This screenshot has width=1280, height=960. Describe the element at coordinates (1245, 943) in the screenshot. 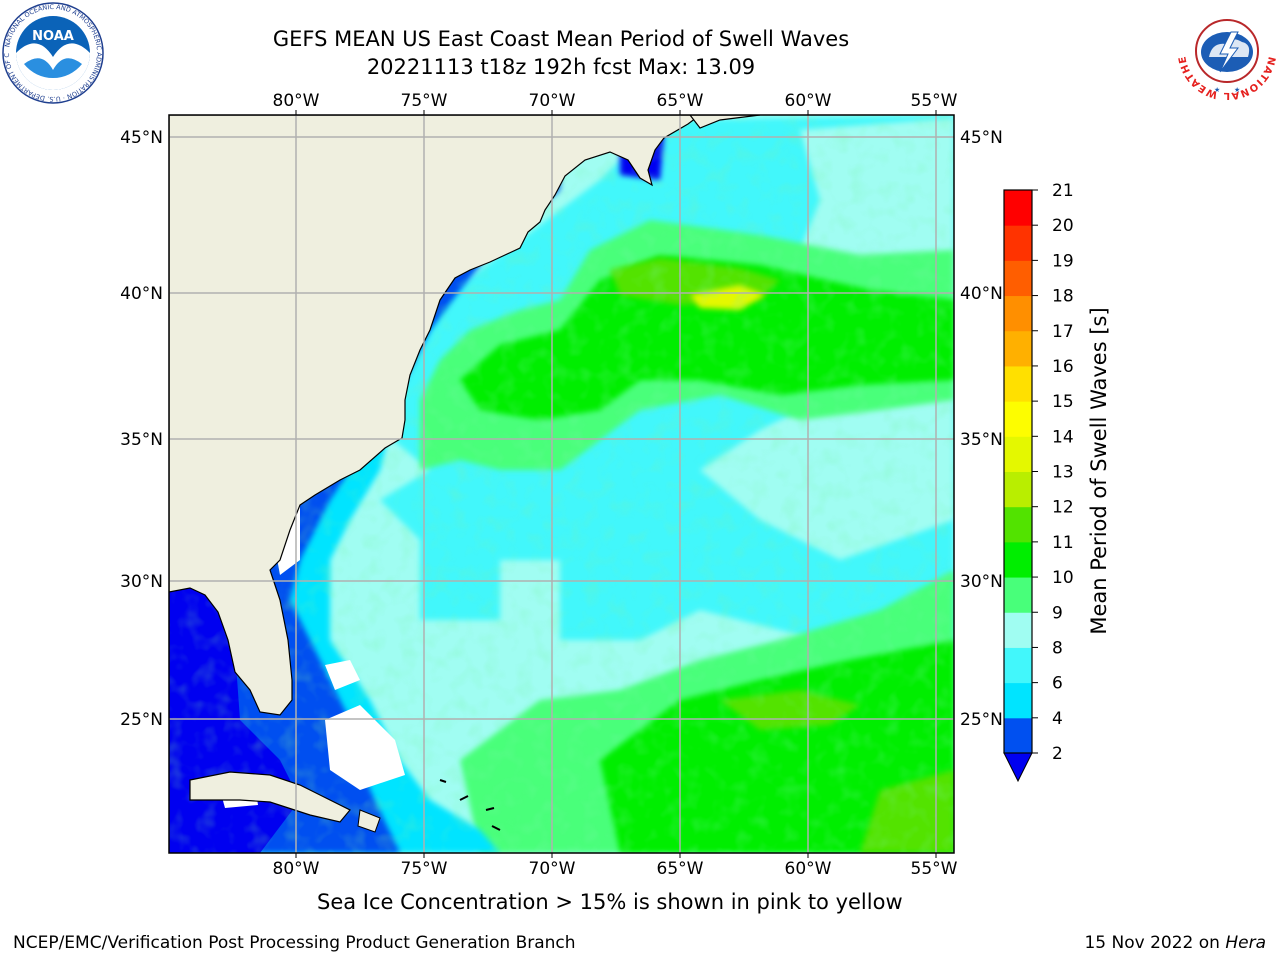

I see `footer-machine: Hera` at that location.